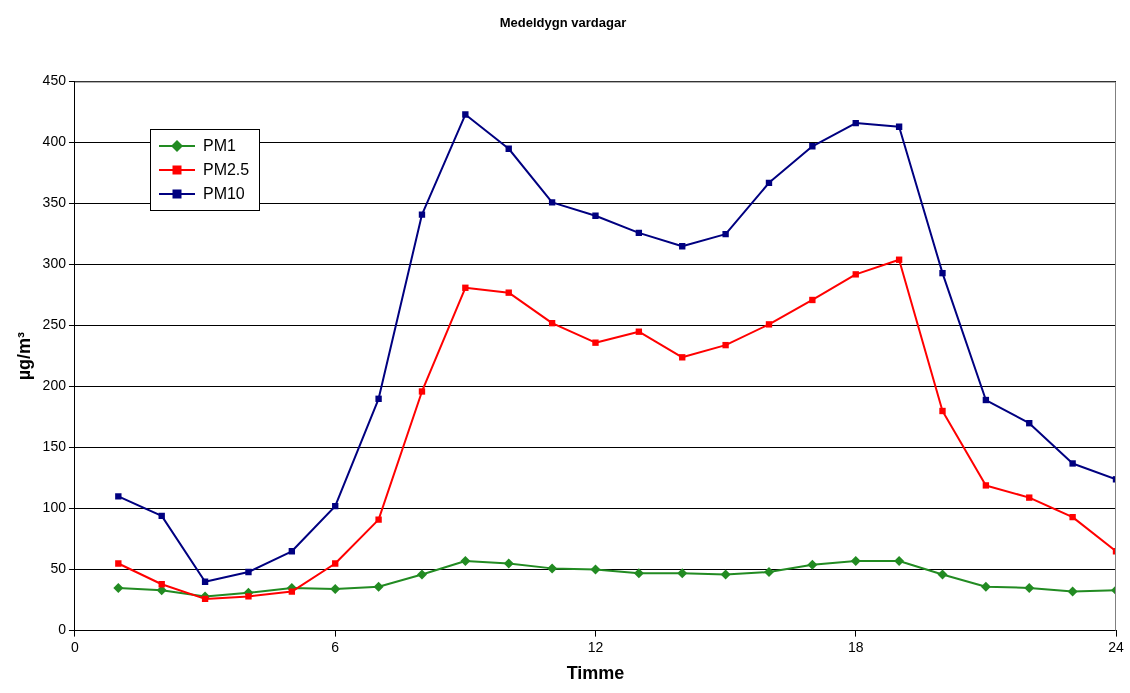  What do you see at coordinates (23, 356) in the screenshot?
I see `y-axis-title: µg/m³` at bounding box center [23, 356].